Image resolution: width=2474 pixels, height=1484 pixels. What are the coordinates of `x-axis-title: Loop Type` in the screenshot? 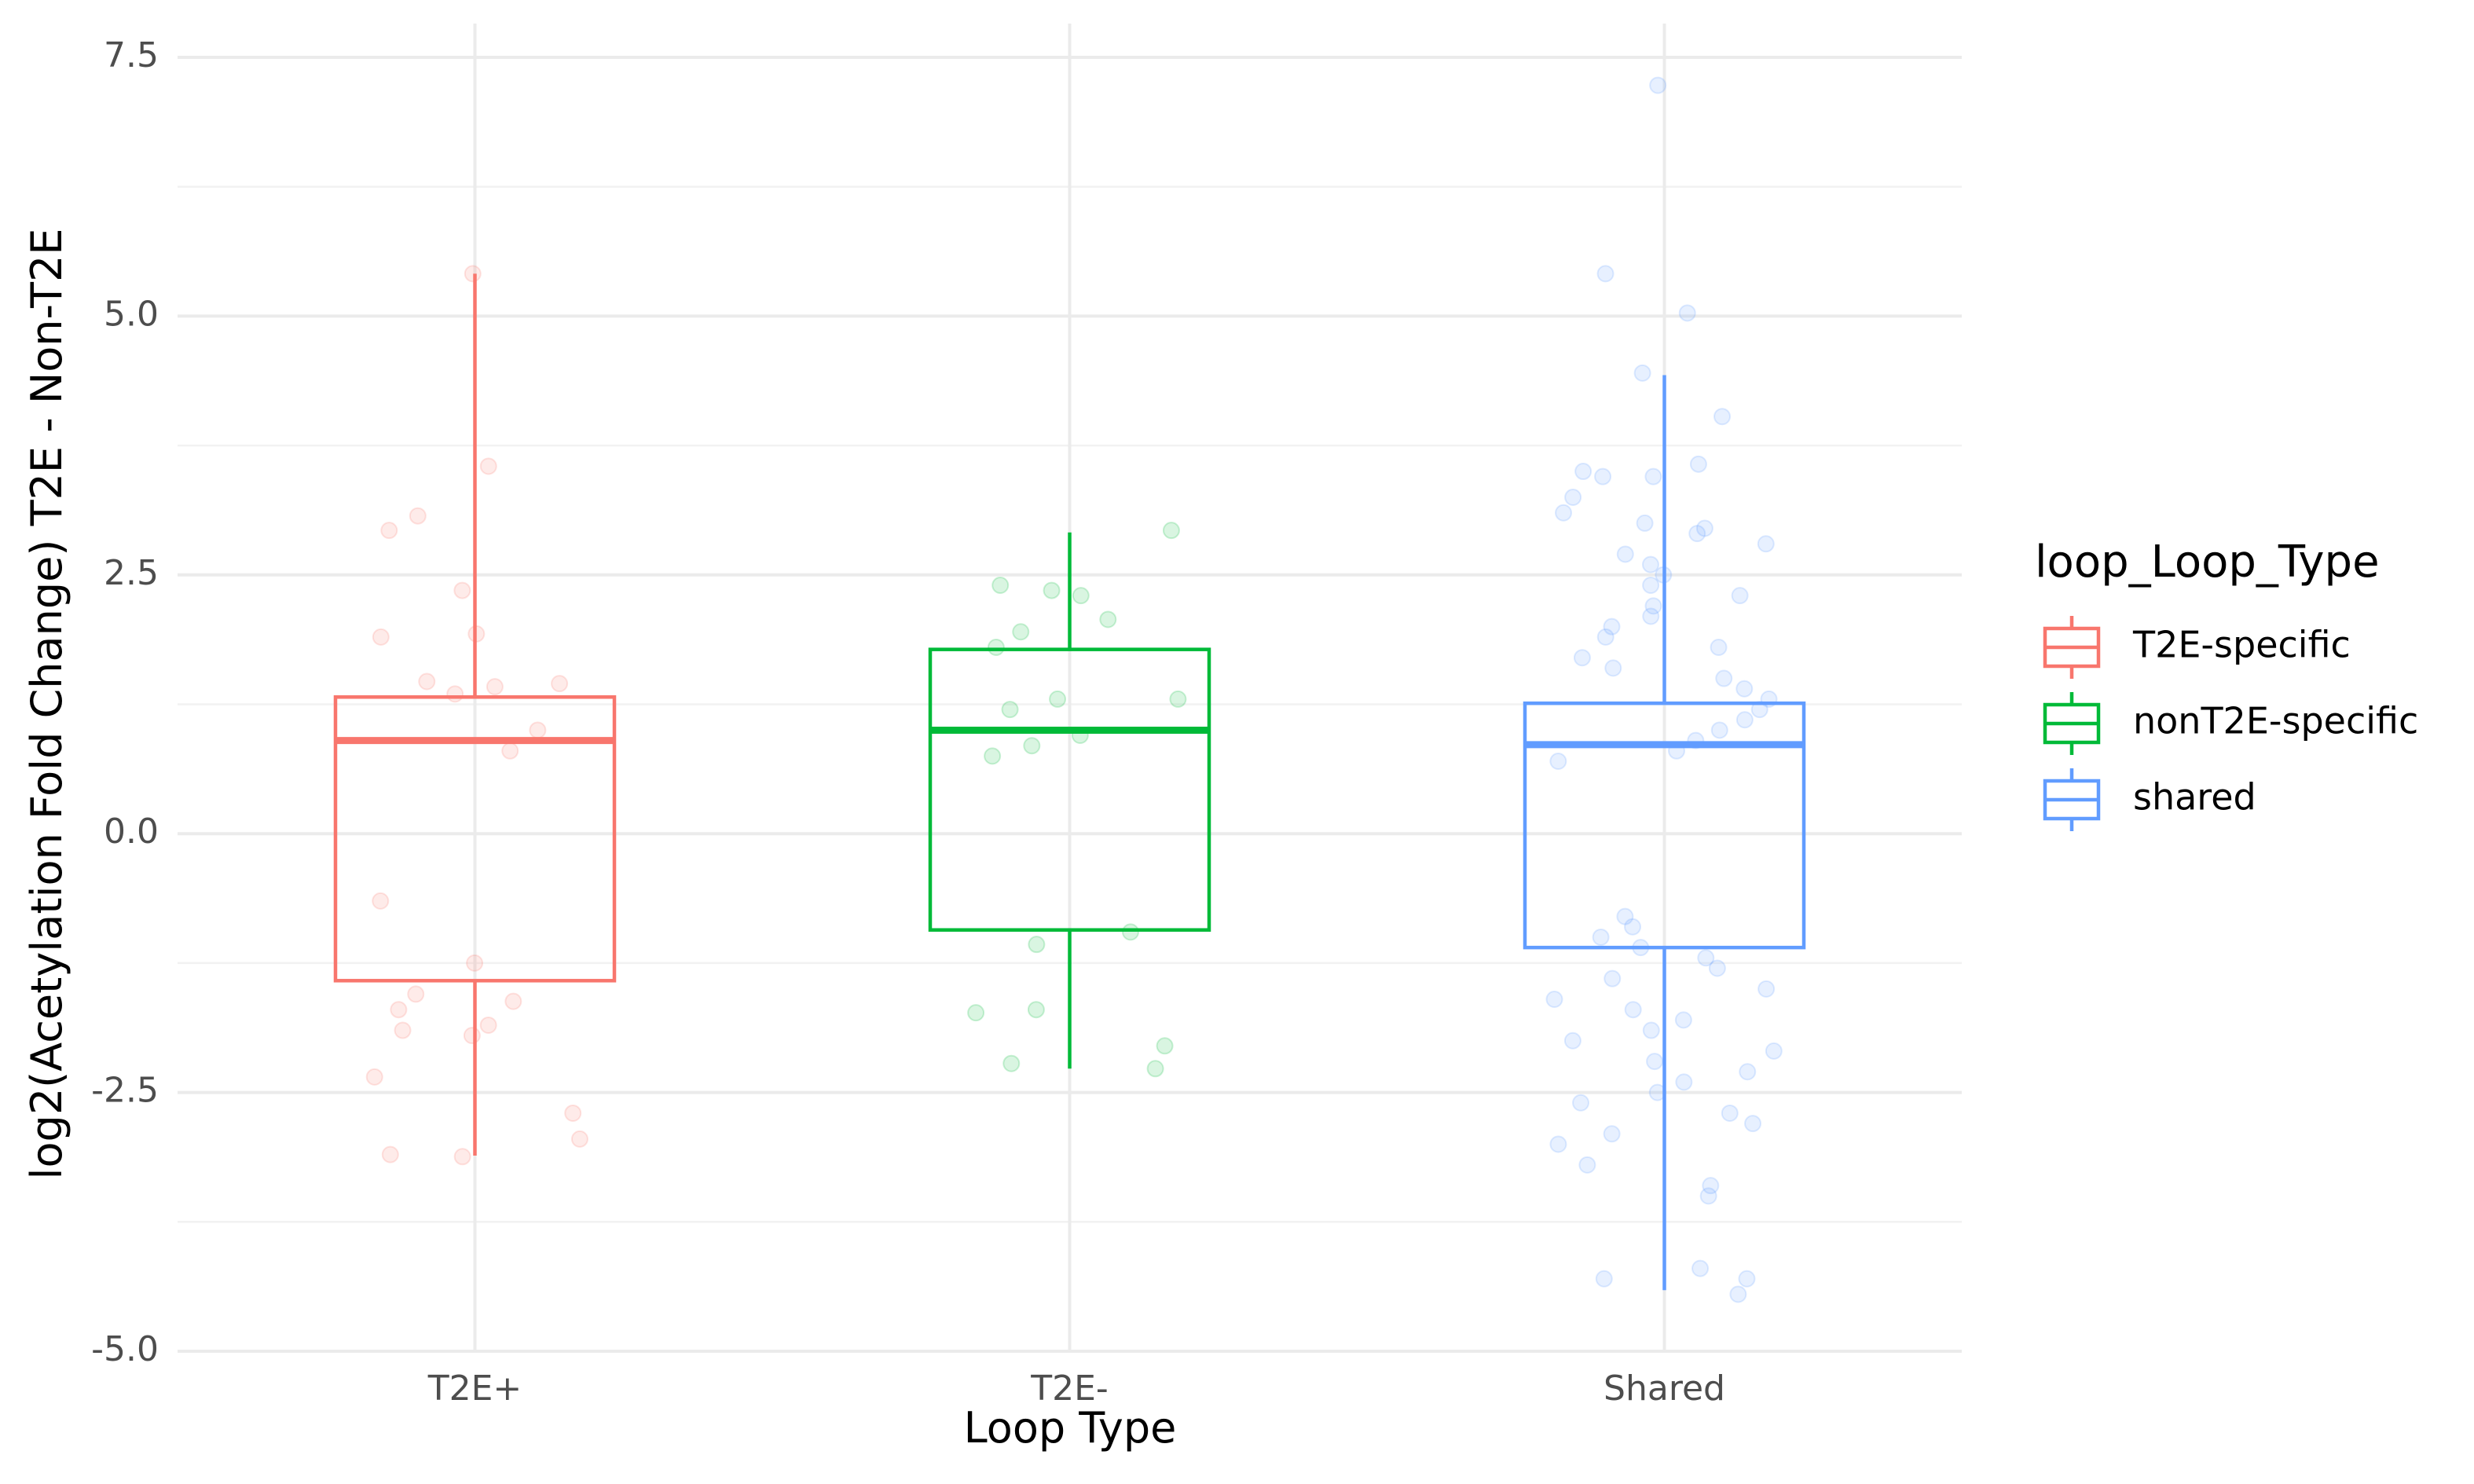 It's located at (1070, 1428).